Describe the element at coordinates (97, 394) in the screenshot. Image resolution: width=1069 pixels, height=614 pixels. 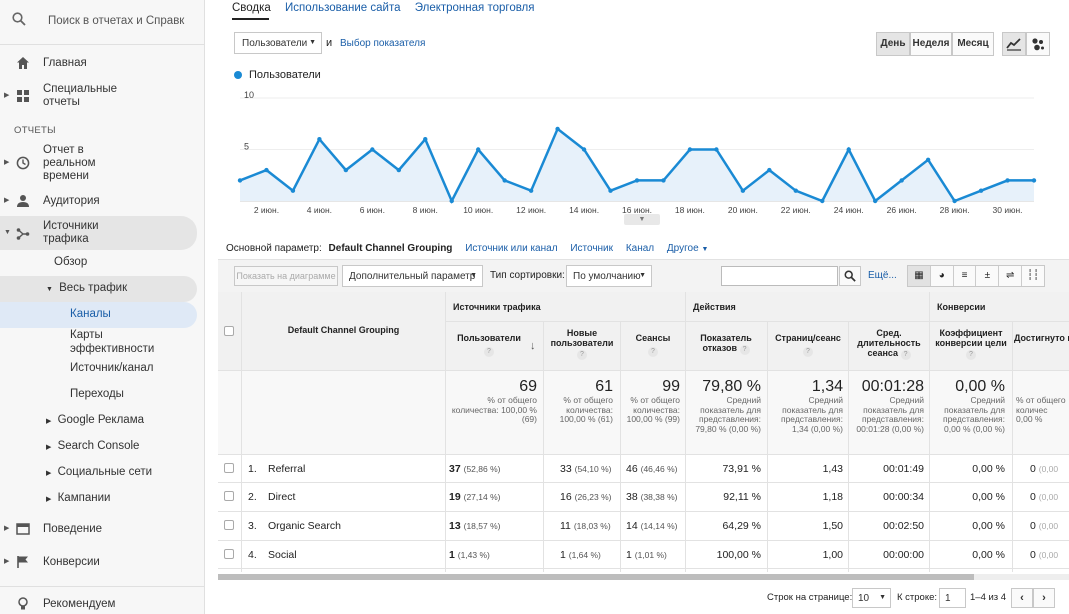
I see `sidebar-item-referrals: Переходы` at that location.